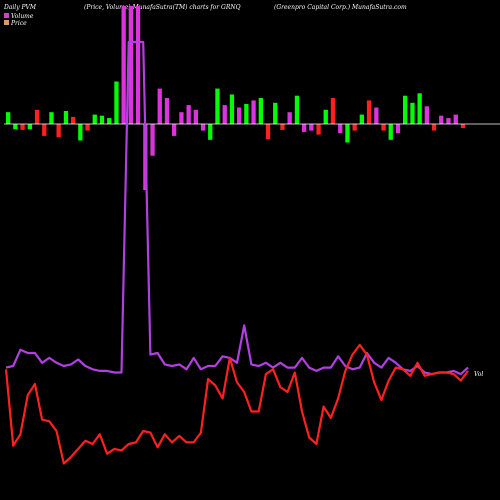  I want to click on legend-volume-swatch, so click(6, 15).